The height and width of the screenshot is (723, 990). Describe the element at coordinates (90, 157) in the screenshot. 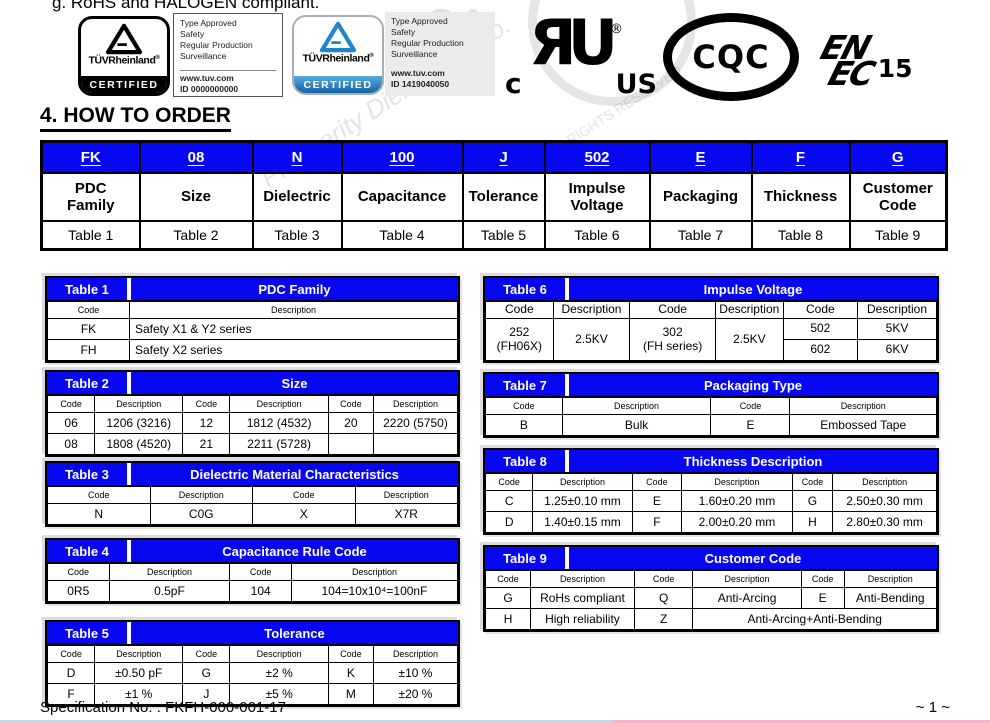

I see `order-code: FK` at that location.